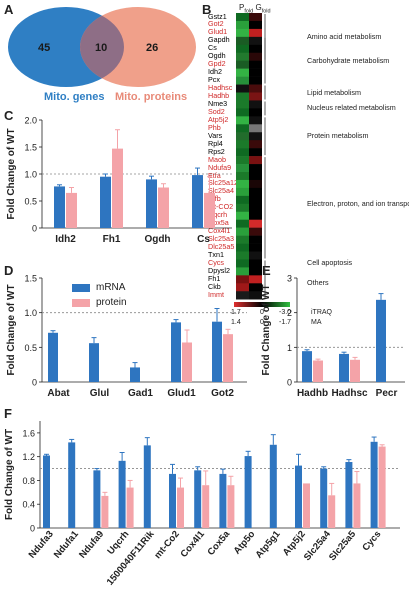 Image resolution: width=409 pixels, height=591 pixels. What do you see at coordinates (219, 231) in the screenshot?
I see `heatmap-gene-label: Cox4l1` at bounding box center [219, 231].